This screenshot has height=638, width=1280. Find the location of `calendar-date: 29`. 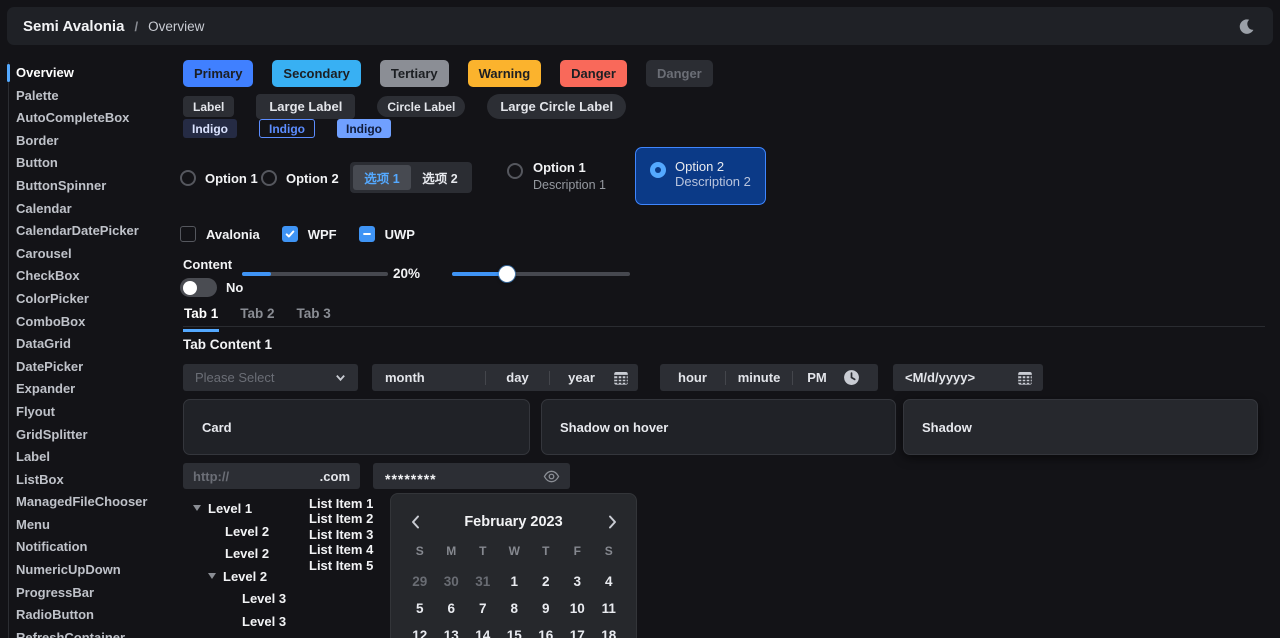

calendar-date: 29 is located at coordinates (420, 581).